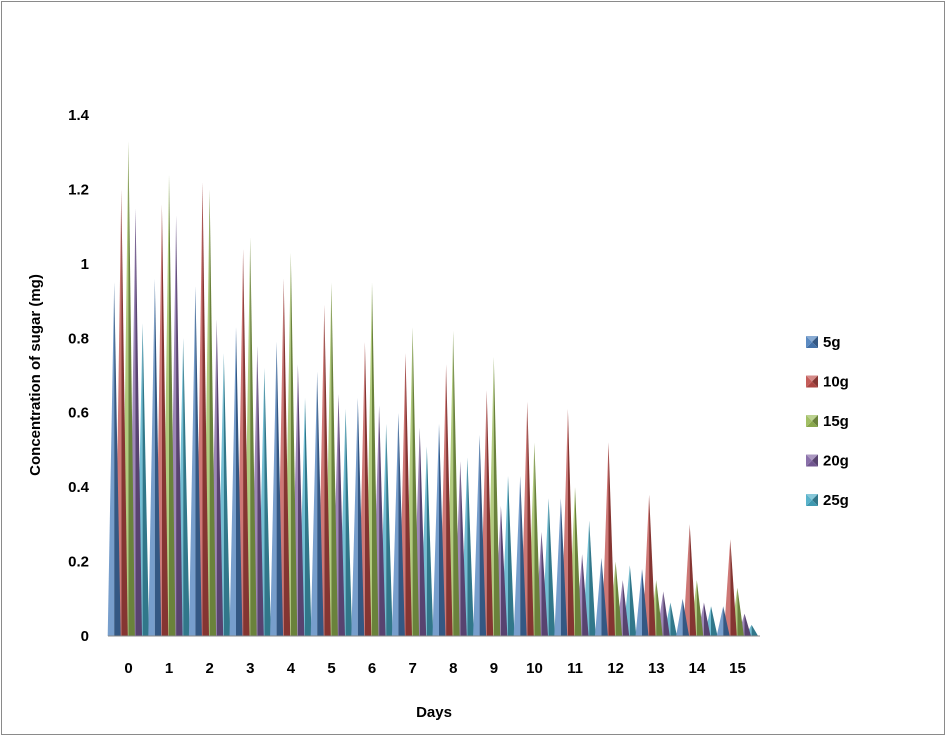 This screenshot has width=946, height=736. What do you see at coordinates (210, 668) in the screenshot?
I see `x-tick-label: 2` at bounding box center [210, 668].